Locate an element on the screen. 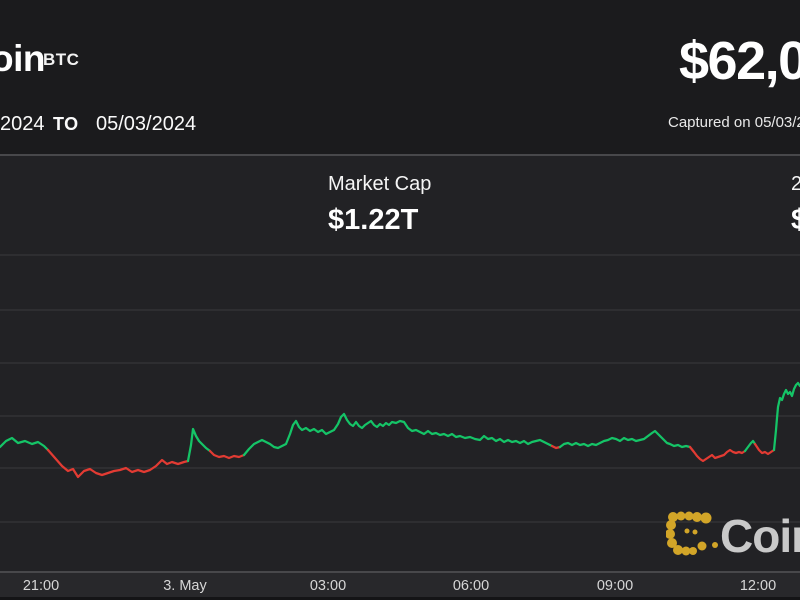 The image size is (800, 600). coindesk-watermark: Coin is located at coordinates (732, 535).